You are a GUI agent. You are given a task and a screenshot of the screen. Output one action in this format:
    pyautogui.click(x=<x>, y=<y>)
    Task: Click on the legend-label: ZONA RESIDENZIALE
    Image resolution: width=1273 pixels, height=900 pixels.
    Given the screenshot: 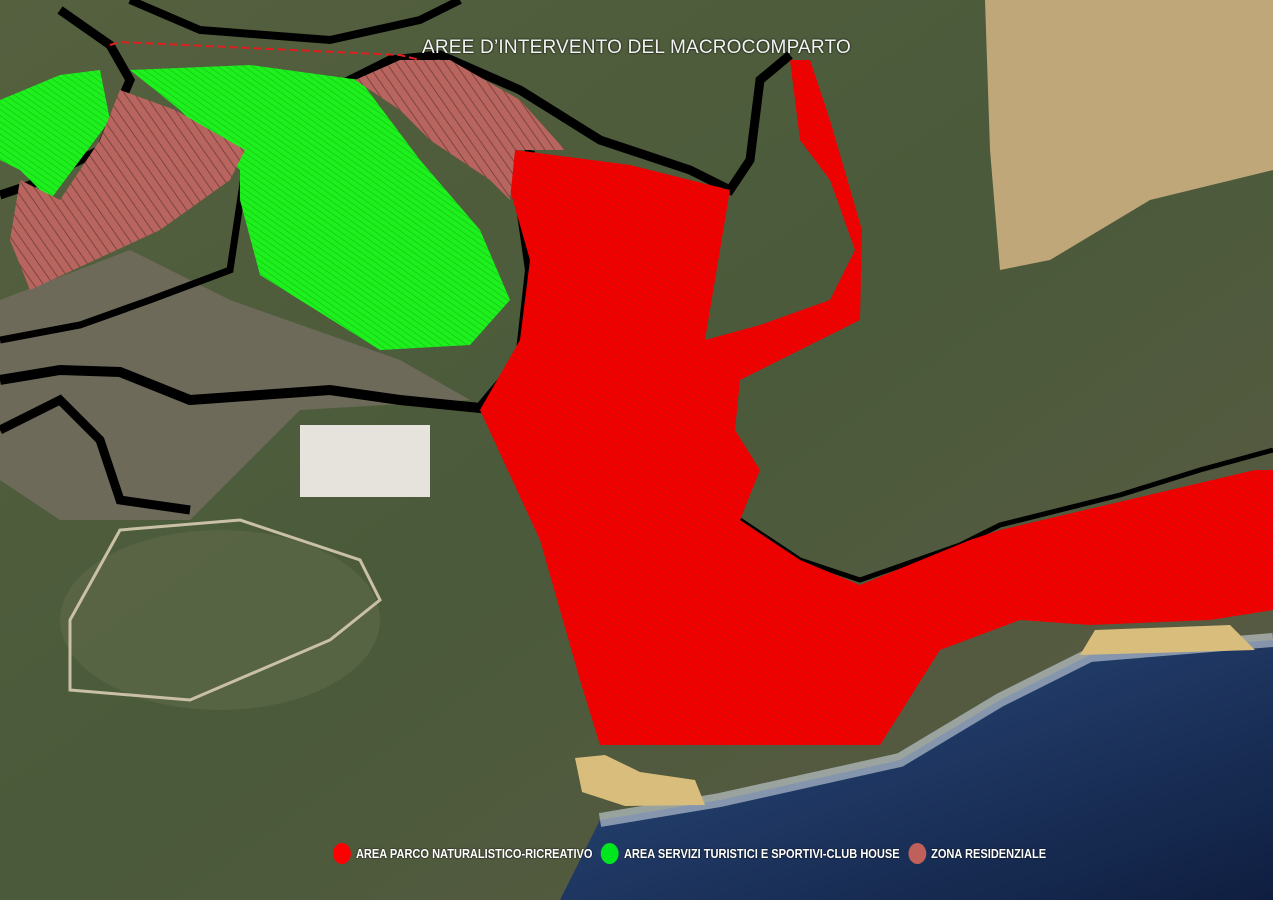 What is the action you would take?
    pyautogui.click(x=989, y=853)
    